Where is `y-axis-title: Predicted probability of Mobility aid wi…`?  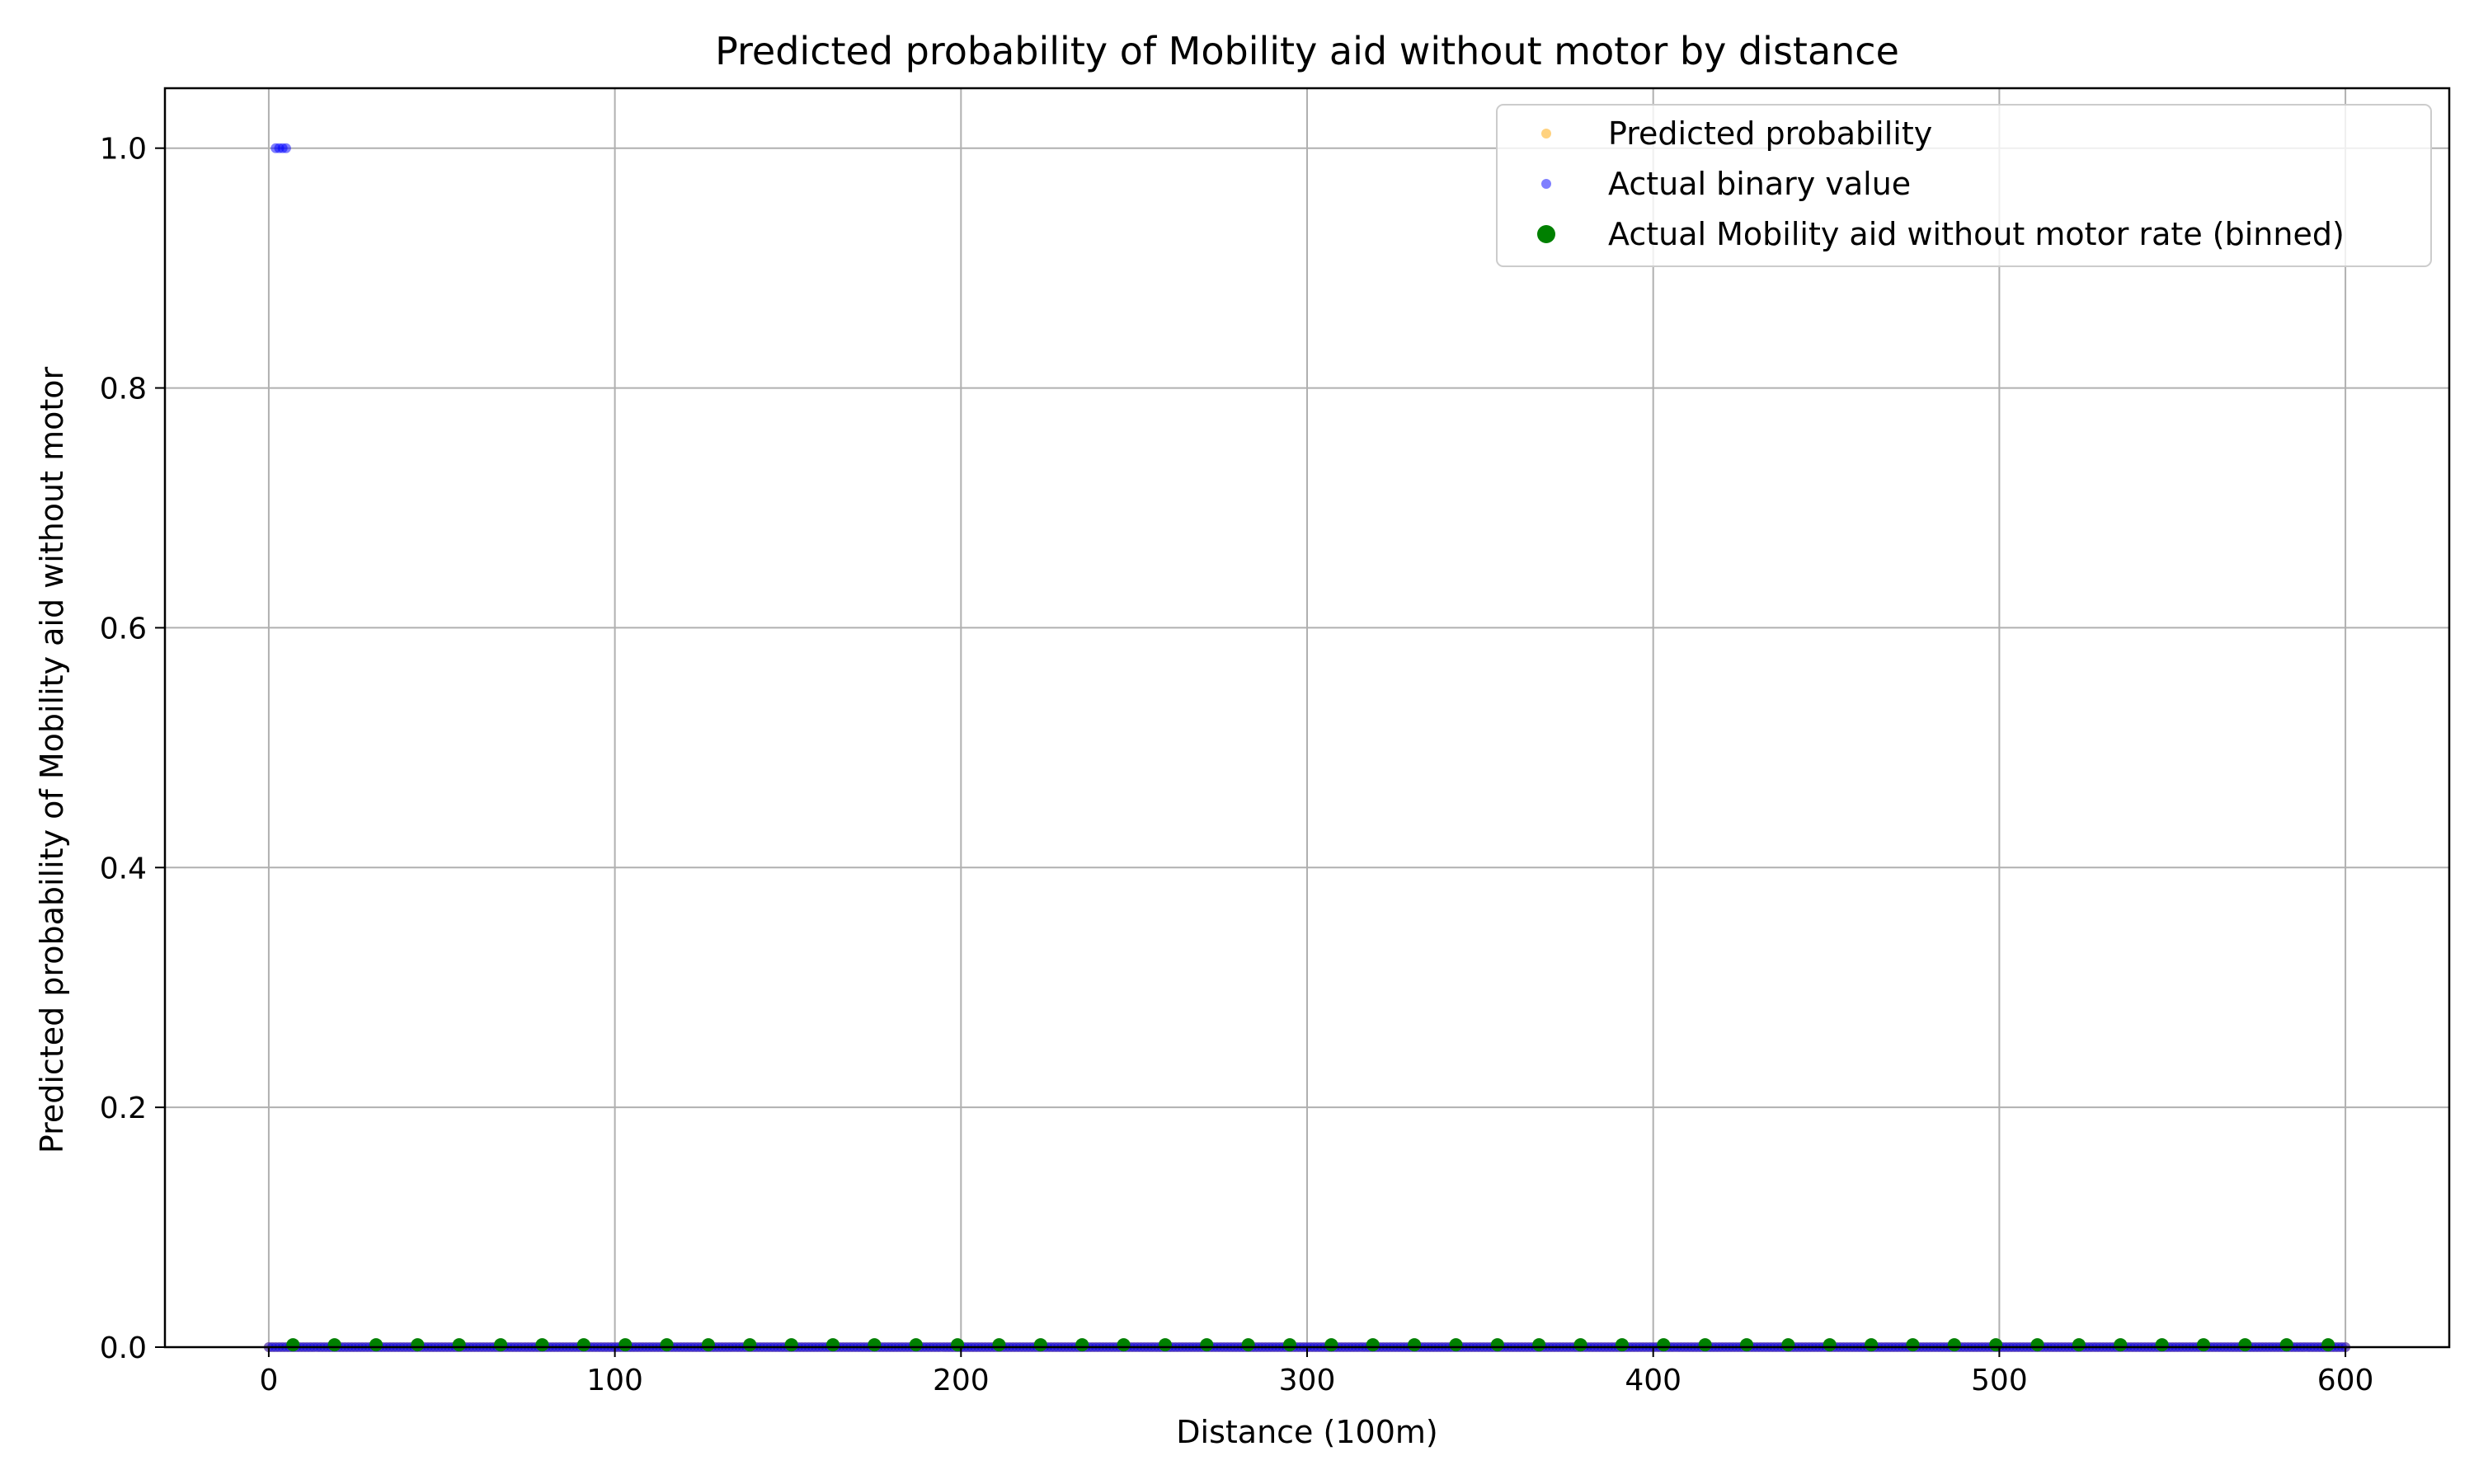
y-axis-title: Predicted probability of Mobility aid wi… is located at coordinates (52, 759).